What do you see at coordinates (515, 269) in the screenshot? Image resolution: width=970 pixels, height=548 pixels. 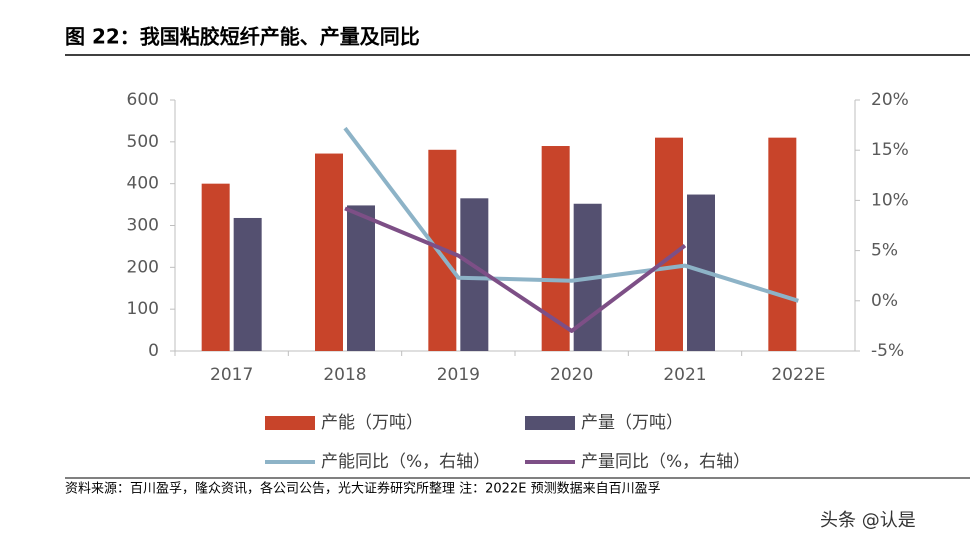 I see `line` at bounding box center [515, 269].